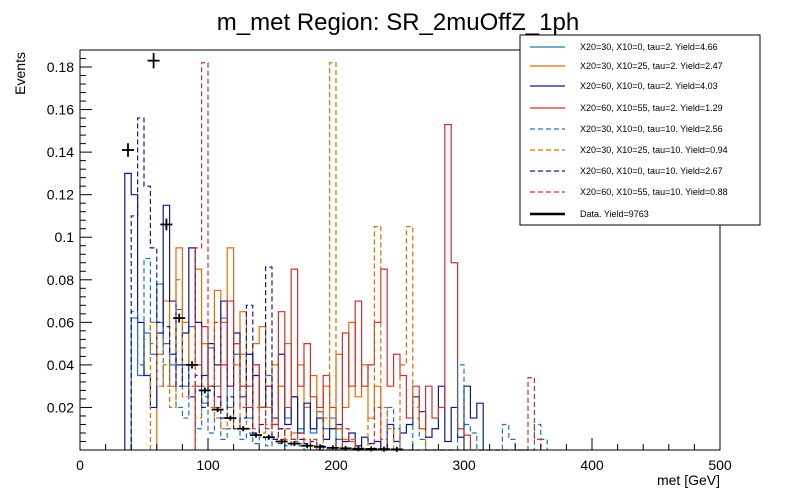 This screenshot has height=500, width=800. What do you see at coordinates (651, 171) in the screenshot?
I see `legend-label-6: X20=60, X10=0, tau=10. Yield=2.67` at bounding box center [651, 171].